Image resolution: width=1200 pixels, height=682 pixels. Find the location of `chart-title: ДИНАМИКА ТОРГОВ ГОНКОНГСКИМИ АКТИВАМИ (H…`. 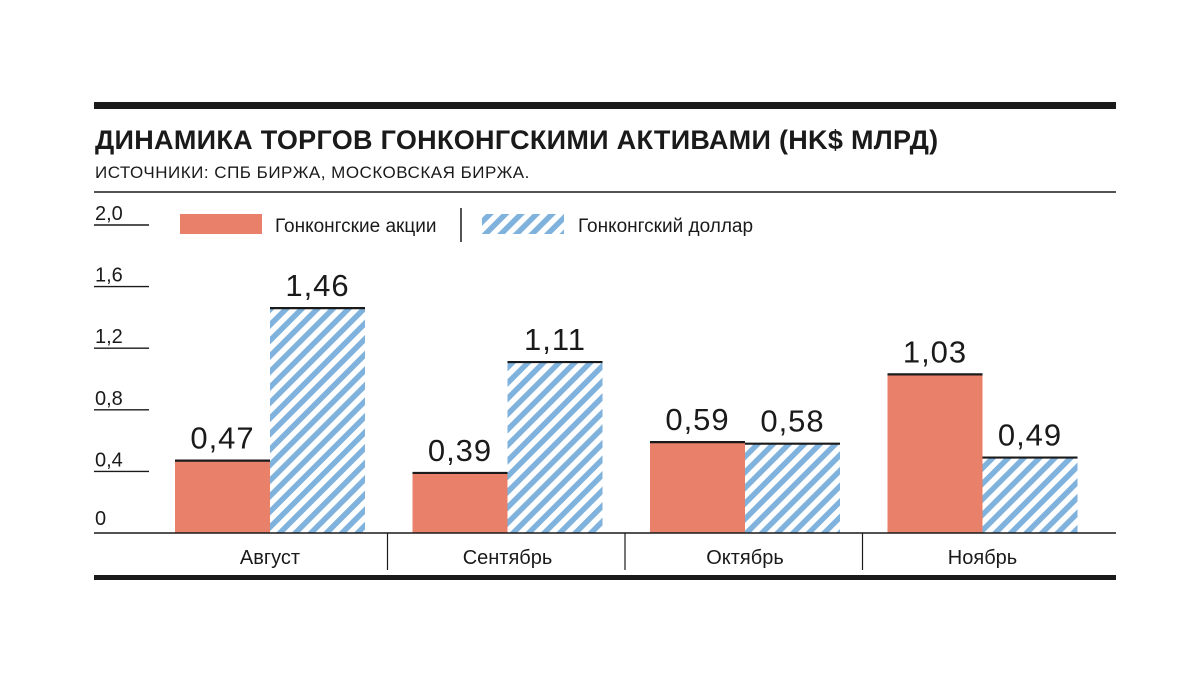

chart-title: ДИНАМИКА ТОРГОВ ГОНКОНГСКИМИ АКТИВАМИ (H… is located at coordinates (516, 140).